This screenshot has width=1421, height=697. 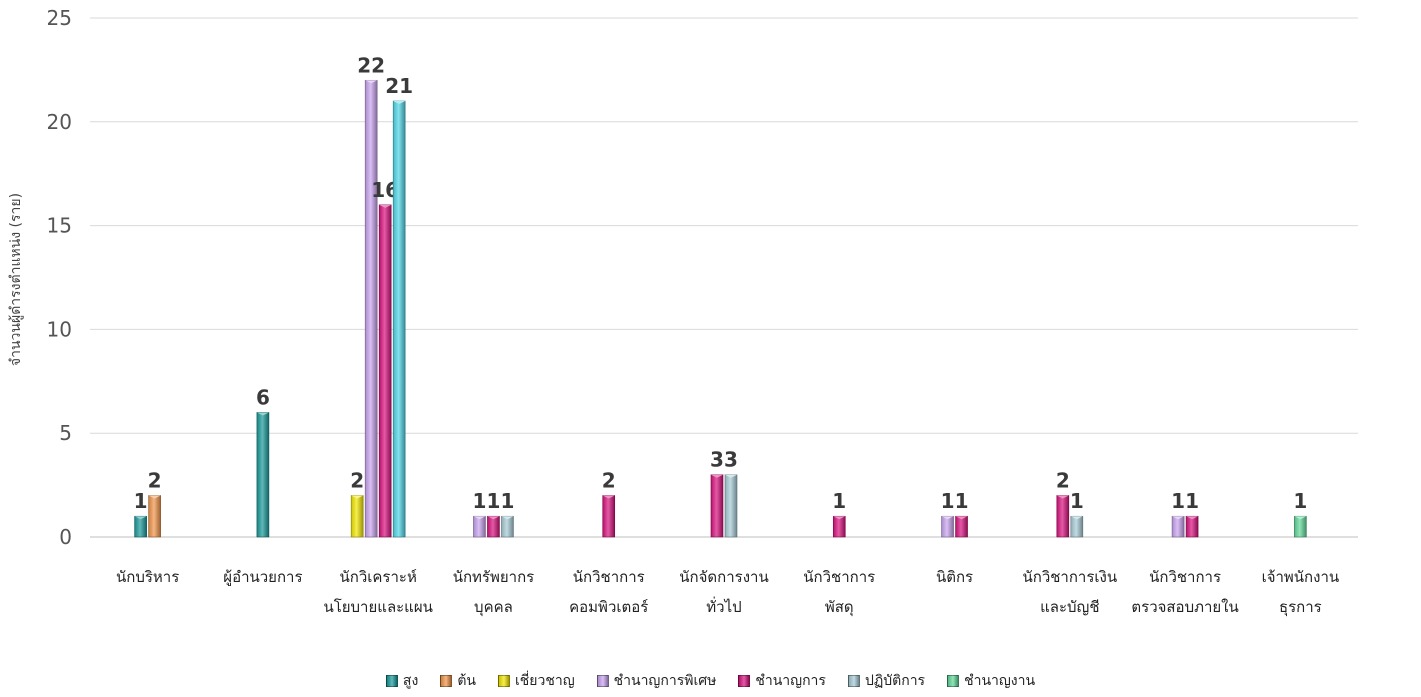 What do you see at coordinates (147, 577) in the screenshot?
I see `x-tick-label: นักบริหาร` at bounding box center [147, 577].